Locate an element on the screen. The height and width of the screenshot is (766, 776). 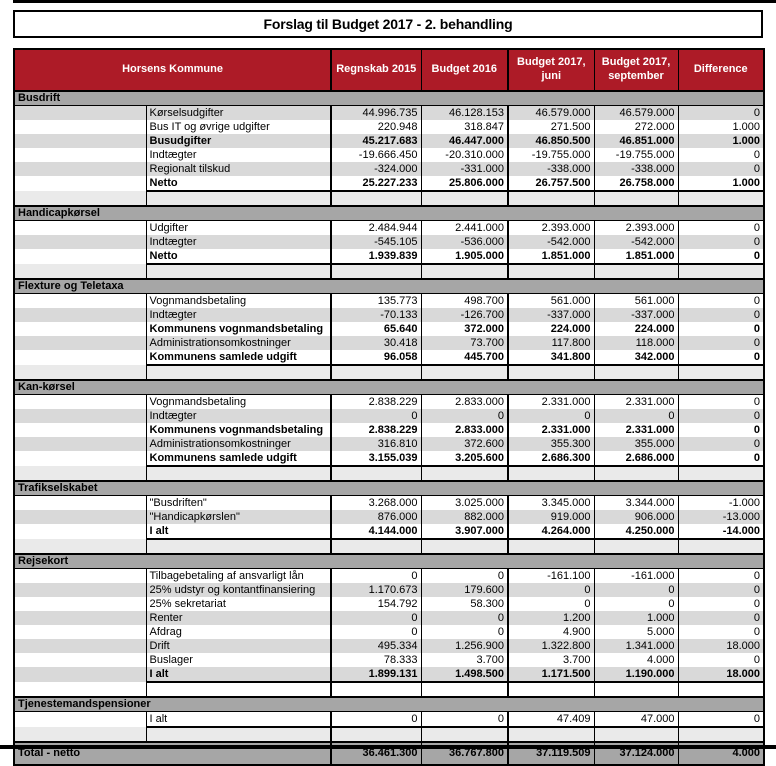
value-cell: 316.810 is located at coordinates (376, 444).